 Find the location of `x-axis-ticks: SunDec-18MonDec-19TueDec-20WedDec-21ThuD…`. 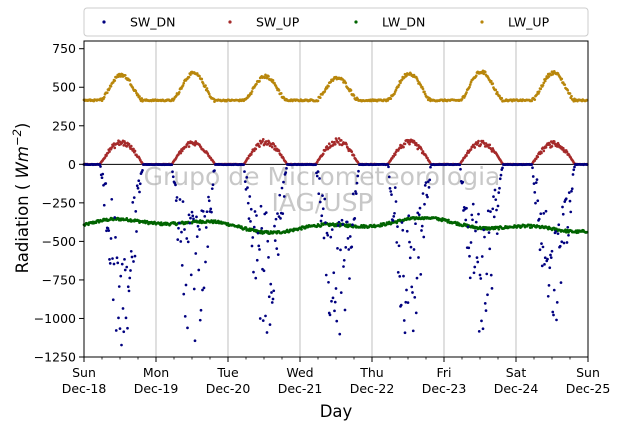

x-axis-ticks: SunDec-18MonDec-19TueDec-20WedDec-21ThuD… is located at coordinates (336, 376).